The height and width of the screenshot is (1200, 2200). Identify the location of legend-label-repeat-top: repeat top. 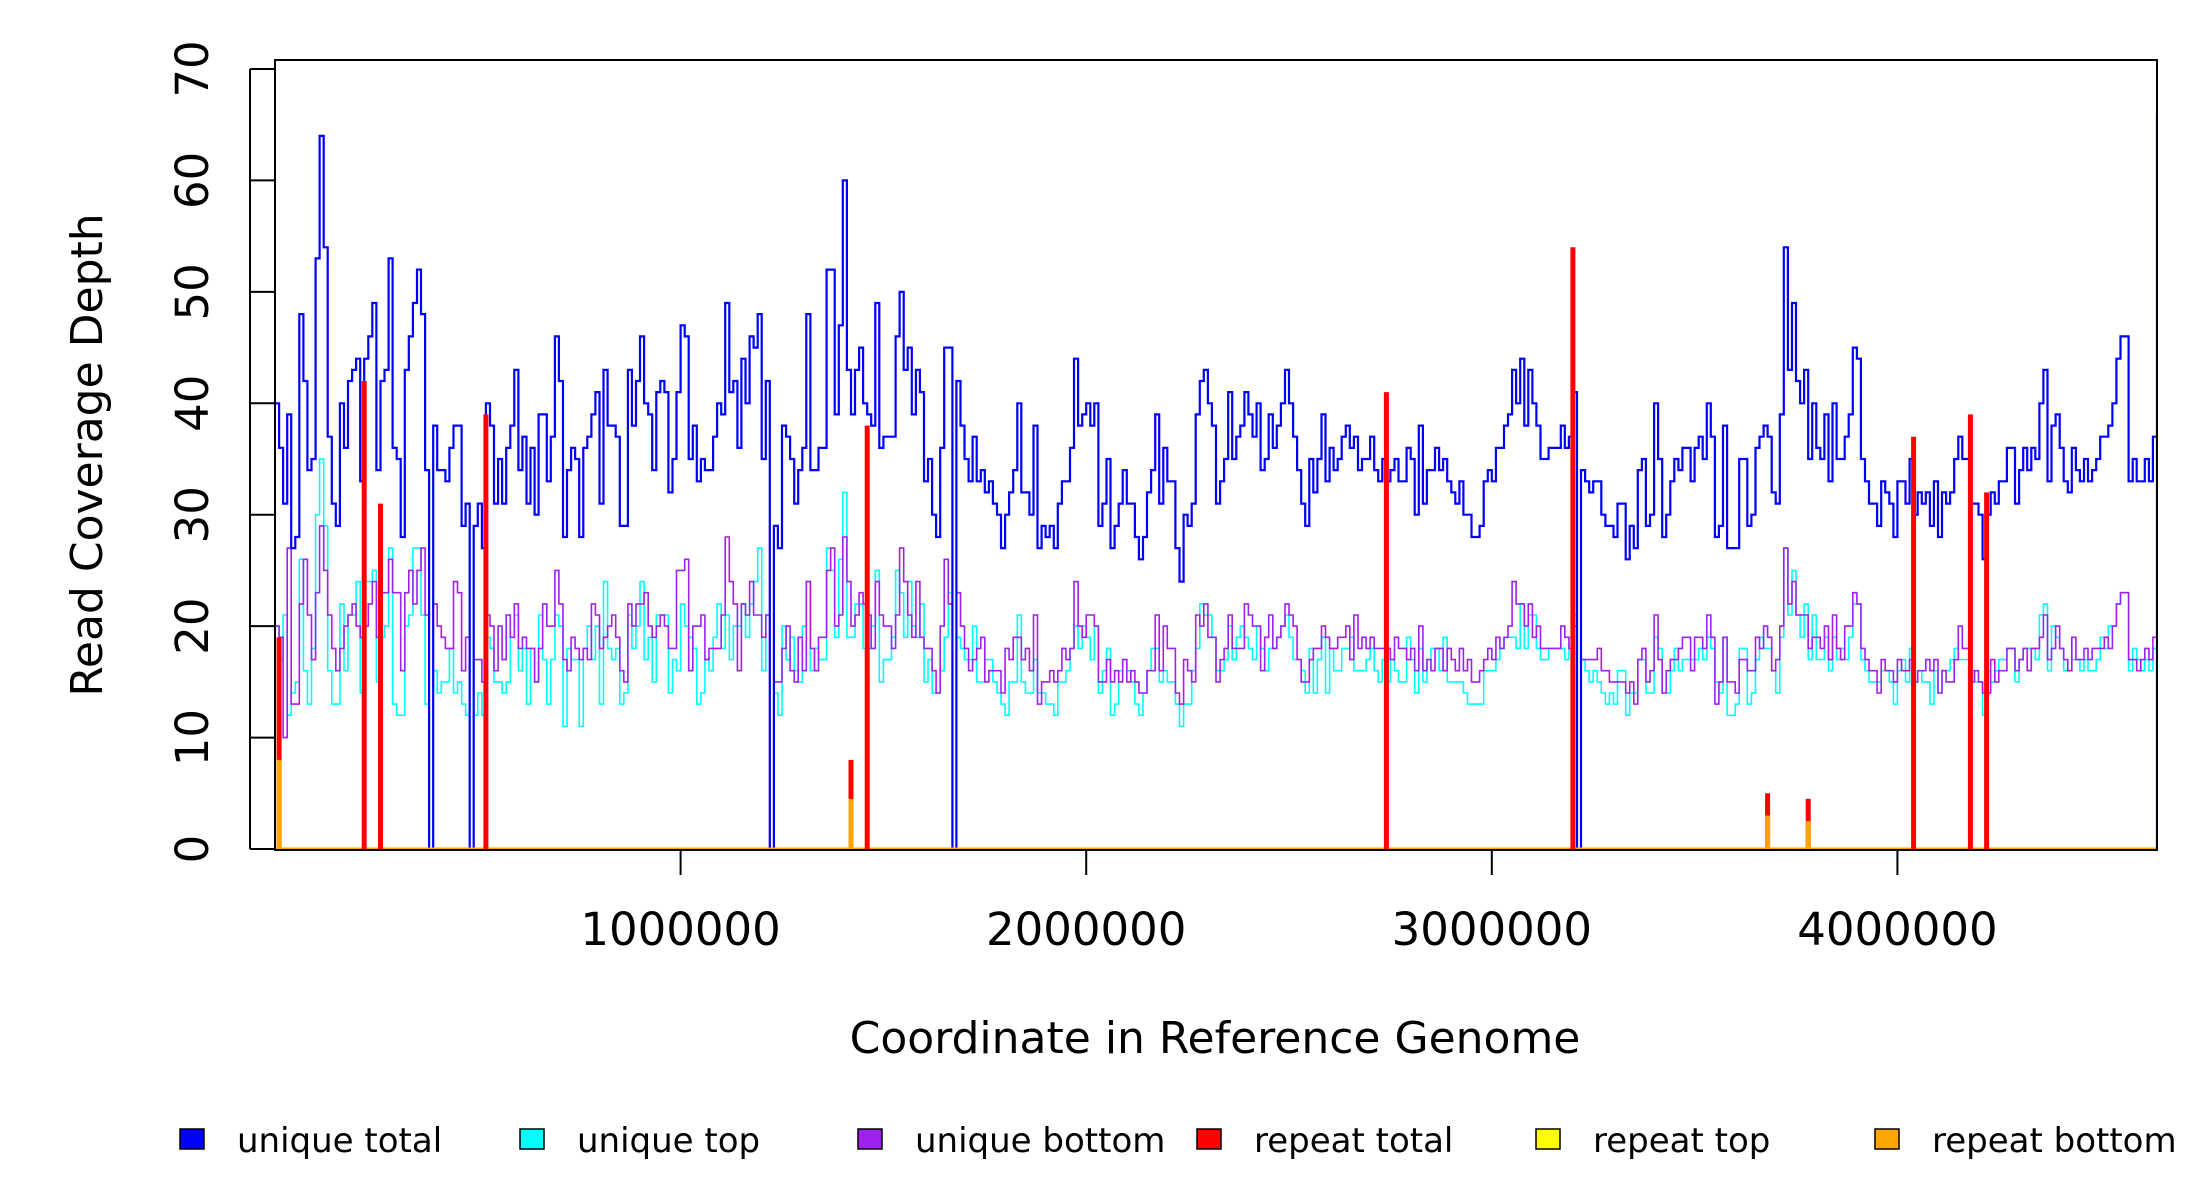
(1681, 1141).